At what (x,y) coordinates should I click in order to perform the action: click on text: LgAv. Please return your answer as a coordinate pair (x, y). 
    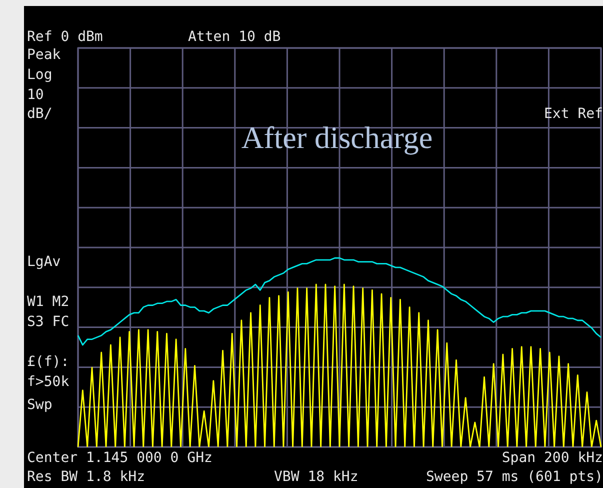
    Looking at the image, I should click on (44, 262).